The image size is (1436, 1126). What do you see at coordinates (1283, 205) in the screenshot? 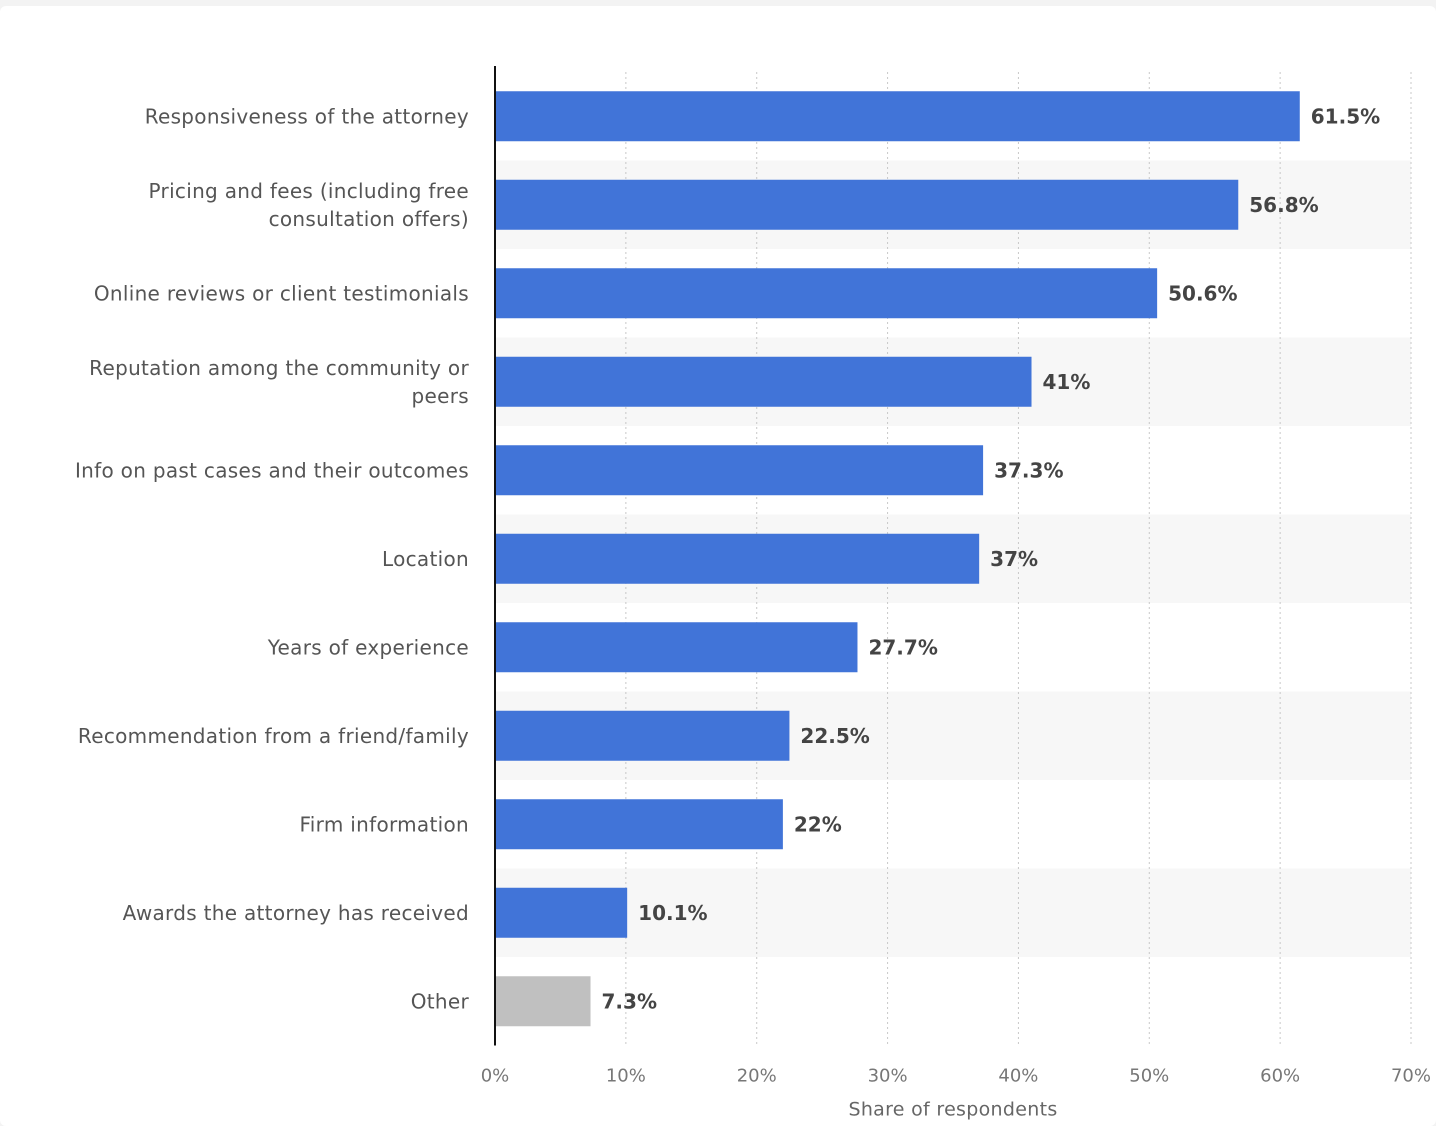
I see `value-label: 56.8%` at bounding box center [1283, 205].